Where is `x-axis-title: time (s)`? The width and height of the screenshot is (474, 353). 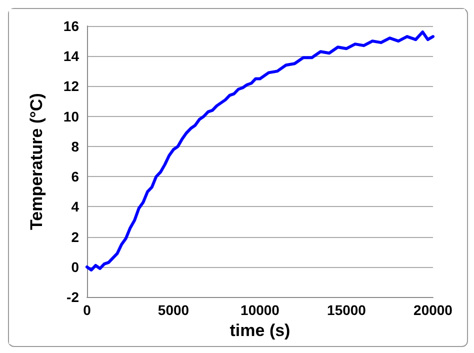
x-axis-title: time (s) is located at coordinates (260, 330).